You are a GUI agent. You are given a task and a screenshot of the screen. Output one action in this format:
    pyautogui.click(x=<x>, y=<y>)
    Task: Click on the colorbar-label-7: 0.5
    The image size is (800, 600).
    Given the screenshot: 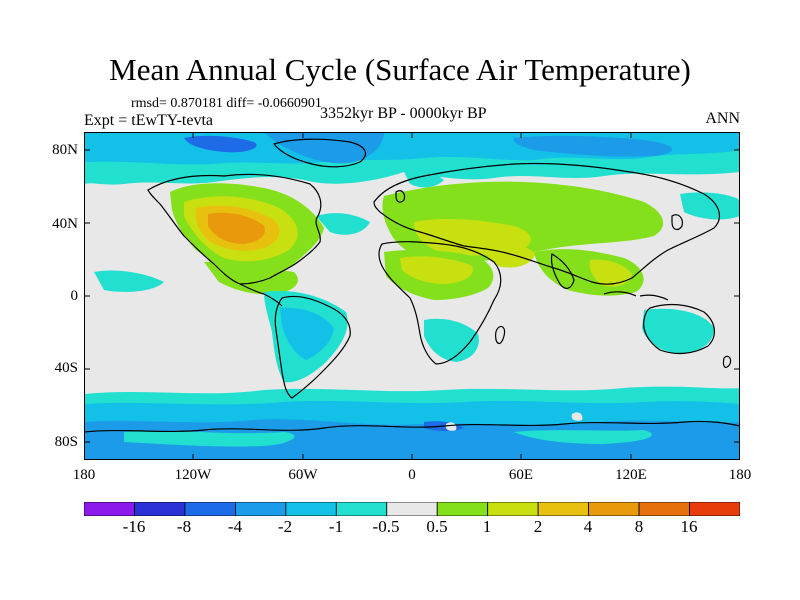 What is the action you would take?
    pyautogui.click(x=437, y=526)
    